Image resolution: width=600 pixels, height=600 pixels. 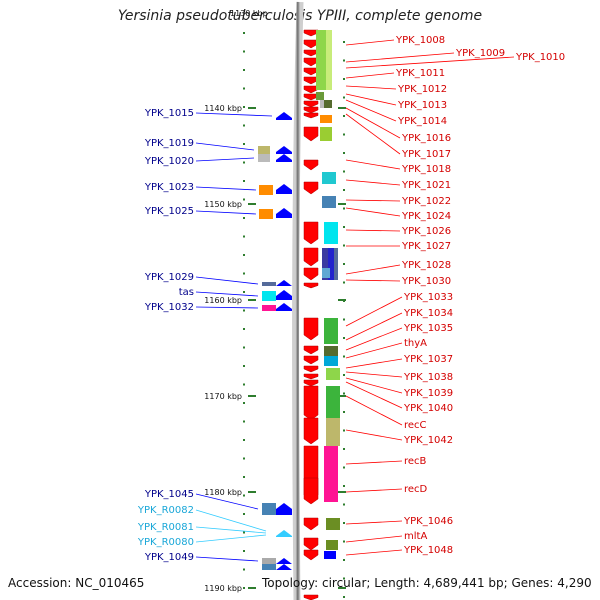 What do you see at coordinates (169, 161) in the screenshot?
I see `gene-label-left: YPK_1020` at bounding box center [169, 161].